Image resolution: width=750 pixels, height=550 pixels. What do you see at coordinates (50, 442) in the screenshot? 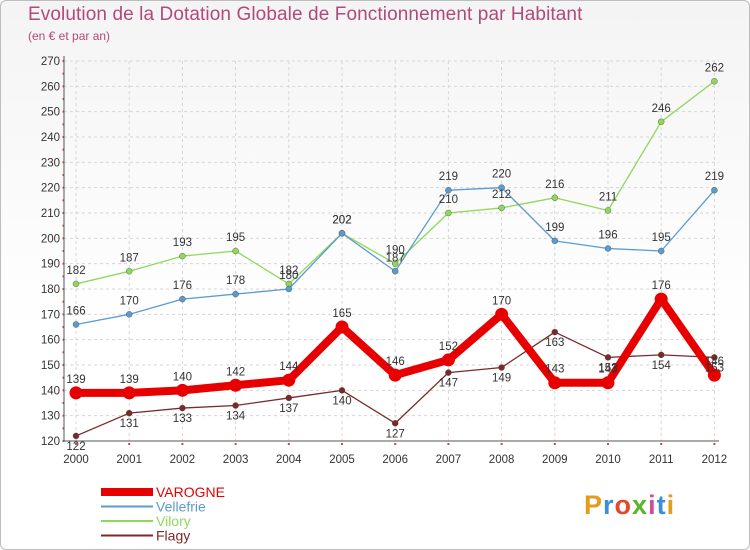
I see `y-tick-label: 120` at bounding box center [50, 442].